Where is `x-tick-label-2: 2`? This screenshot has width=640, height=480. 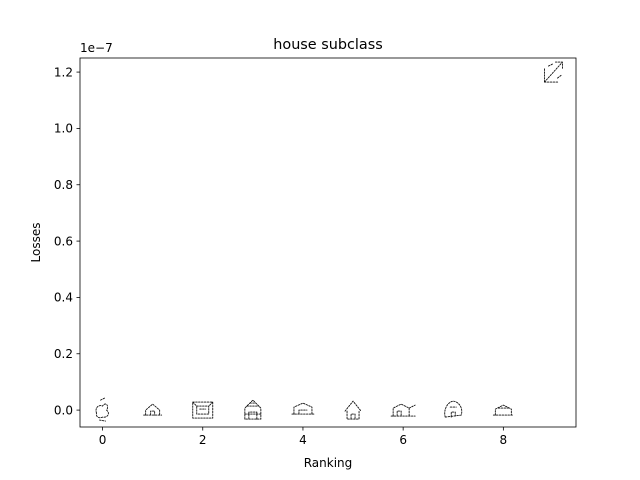 x-tick-label-2: 2 is located at coordinates (203, 440).